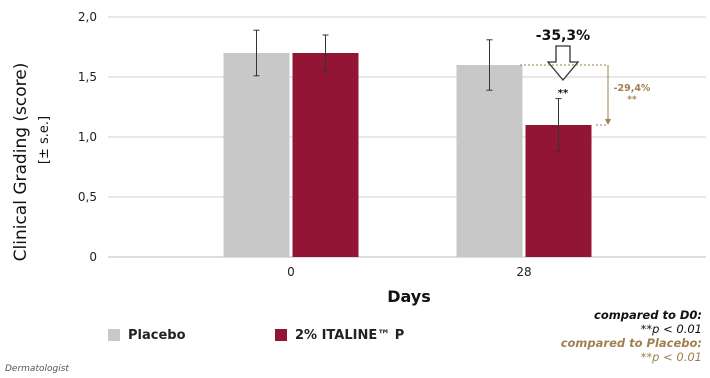 The width and height of the screenshot is (710, 378). Describe the element at coordinates (157, 335) in the screenshot. I see `legend-label-placebo: Placebo` at that location.